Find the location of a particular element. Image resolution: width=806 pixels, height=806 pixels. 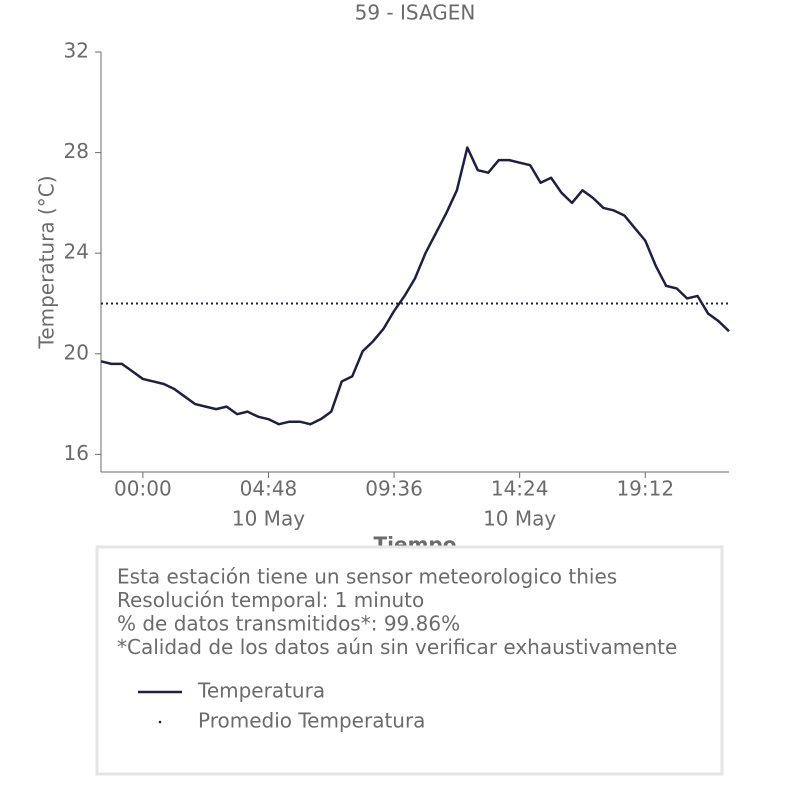

y-tick-label: 32 is located at coordinates (76, 51).